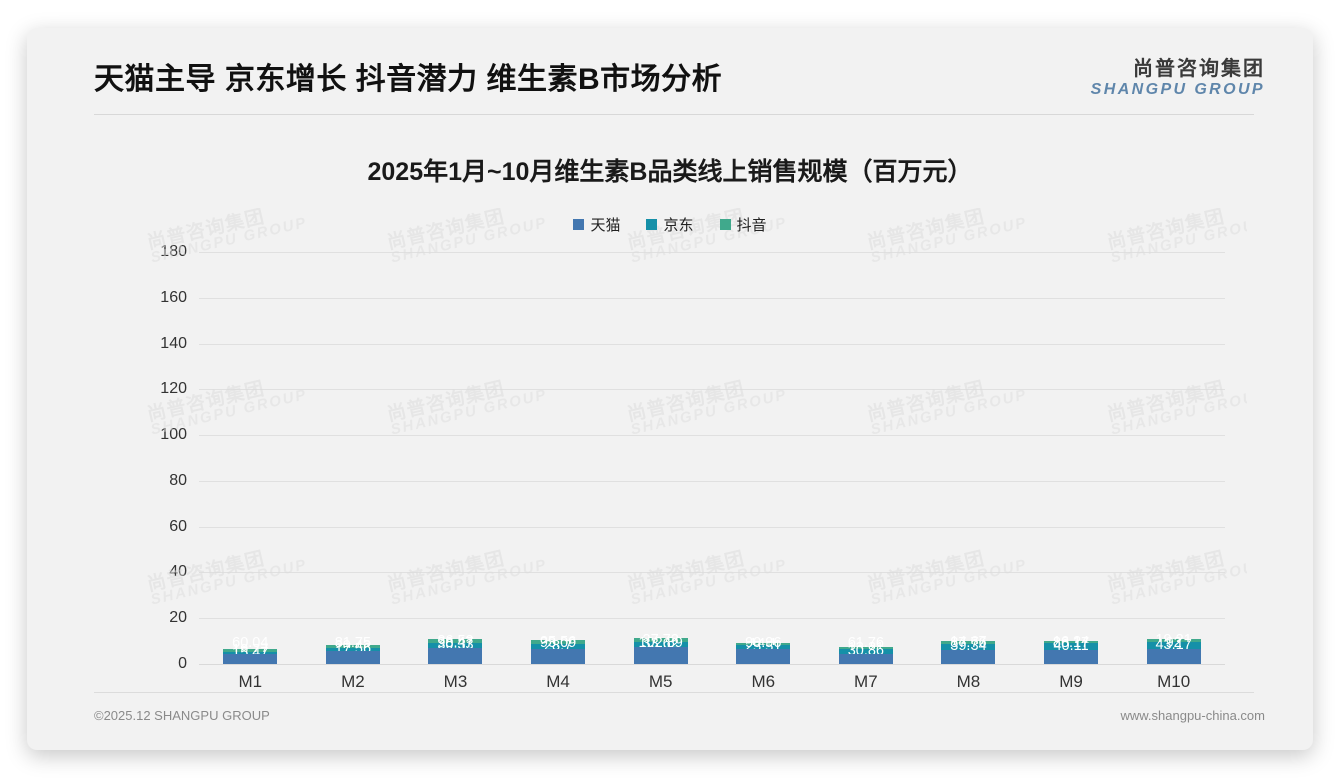 This screenshot has height=780, width=1340. What do you see at coordinates (660, 681) in the screenshot?
I see `x-axis-tick-label: M5` at bounding box center [660, 681].